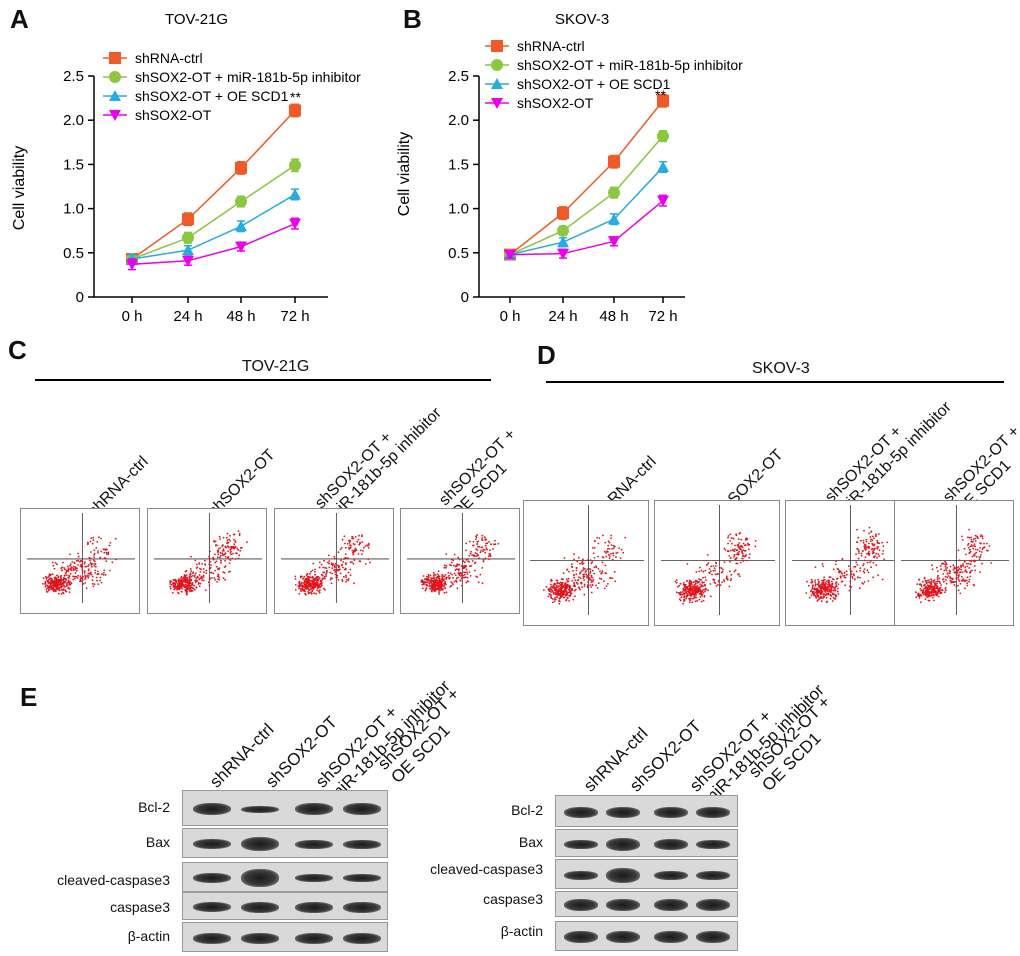 This screenshot has width=1020, height=956. Describe the element at coordinates (510, 316) in the screenshot. I see `x-tick-label: 0 h` at that location.